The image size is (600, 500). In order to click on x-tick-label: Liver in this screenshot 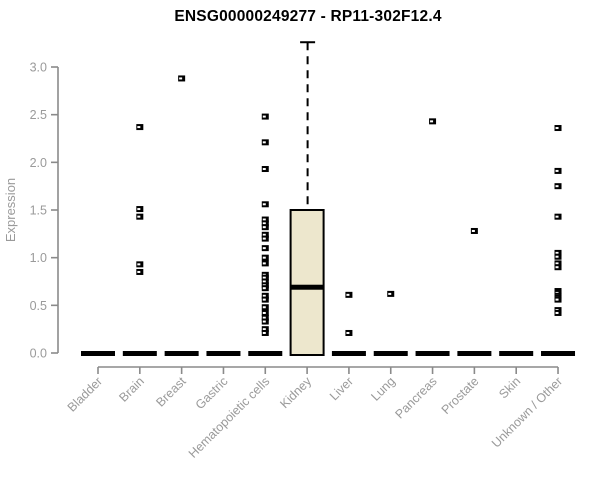, I will do `click(341, 388)`.